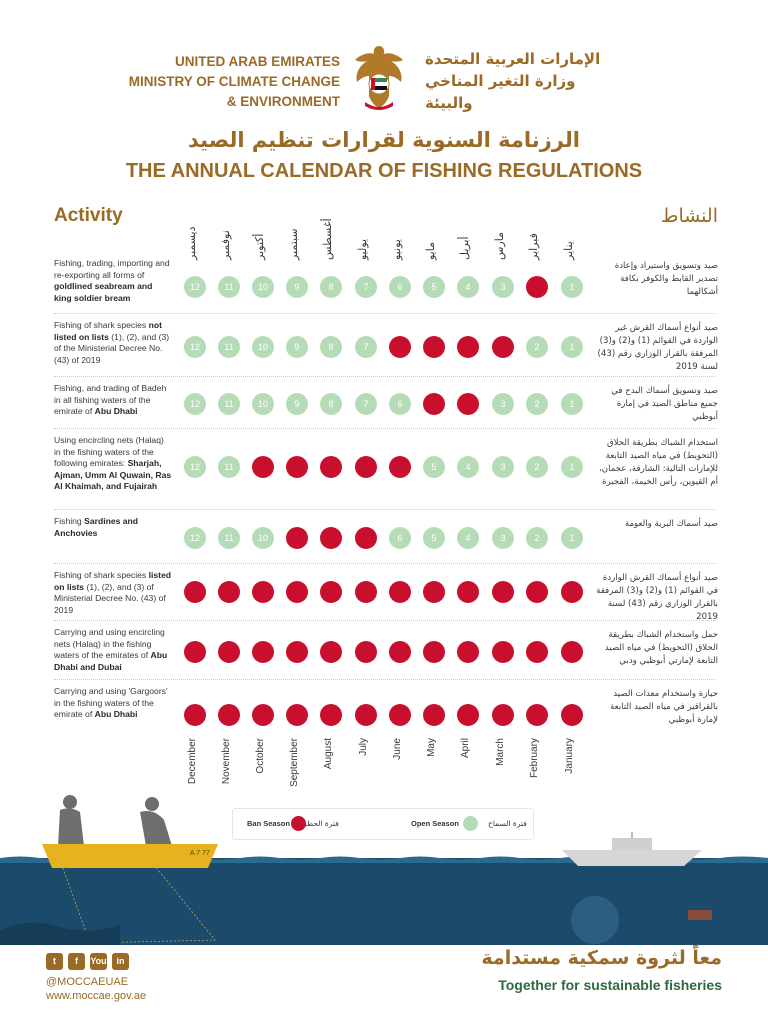 The width and height of the screenshot is (768, 1024). I want to click on open-season-dot: 7, so click(366, 287).